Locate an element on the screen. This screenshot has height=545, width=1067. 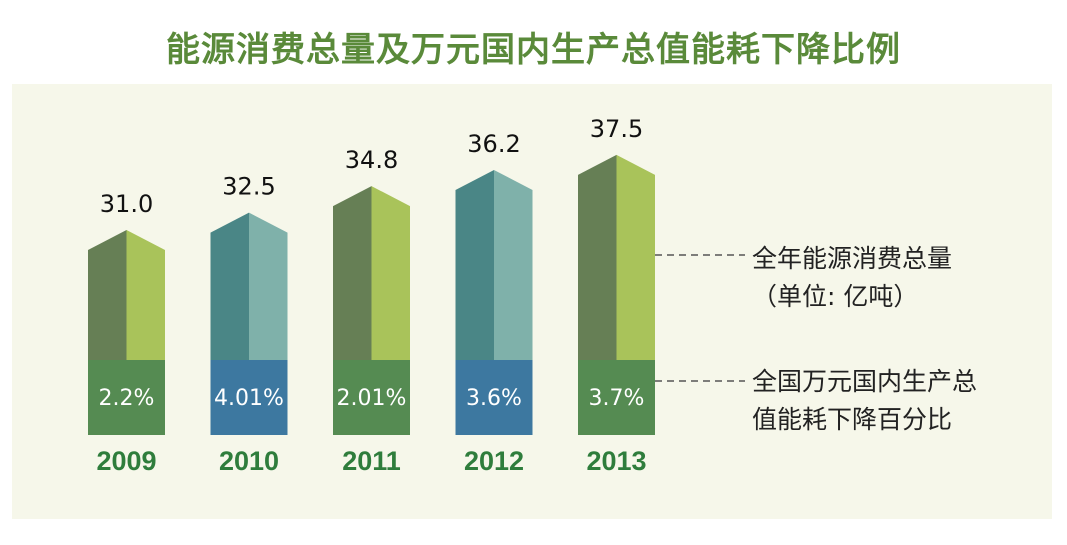
year-label: 2012 is located at coordinates (494, 461).